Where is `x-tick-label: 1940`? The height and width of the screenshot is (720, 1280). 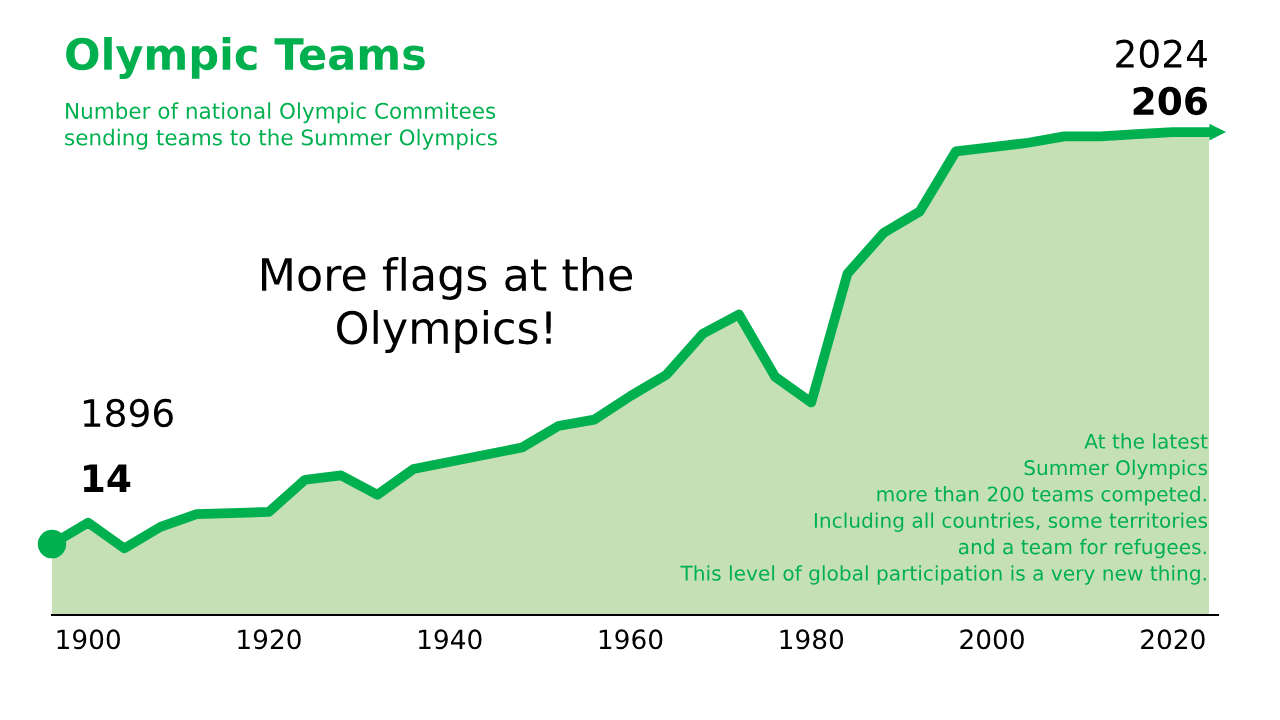
x-tick-label: 1940 is located at coordinates (450, 639).